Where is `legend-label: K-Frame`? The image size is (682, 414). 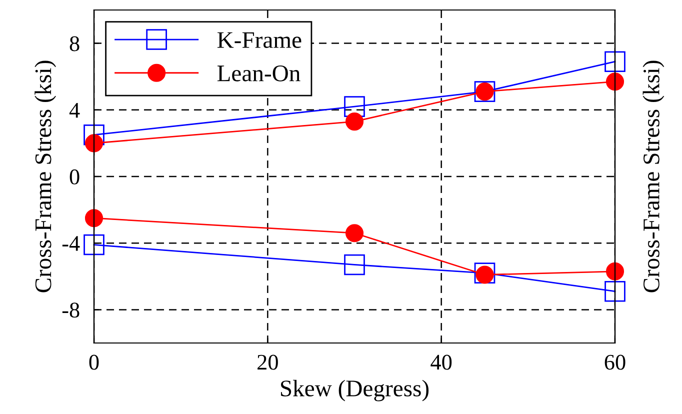 legend-label: K-Frame is located at coordinates (259, 40).